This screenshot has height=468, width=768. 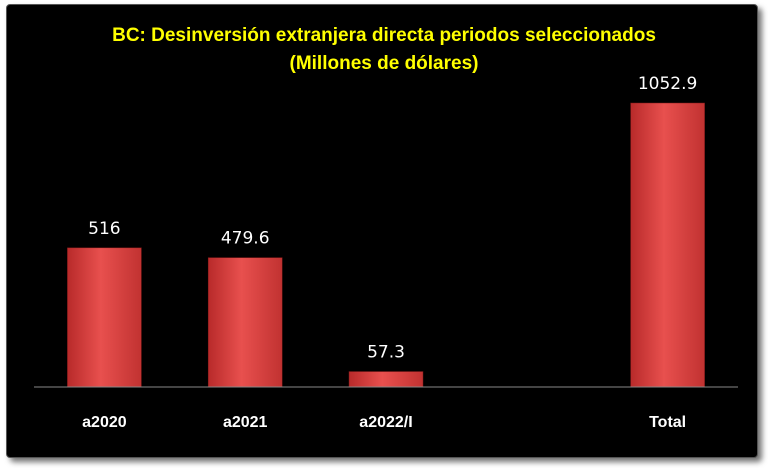 What do you see at coordinates (667, 84) in the screenshot?
I see `data-label: 1052.9` at bounding box center [667, 84].